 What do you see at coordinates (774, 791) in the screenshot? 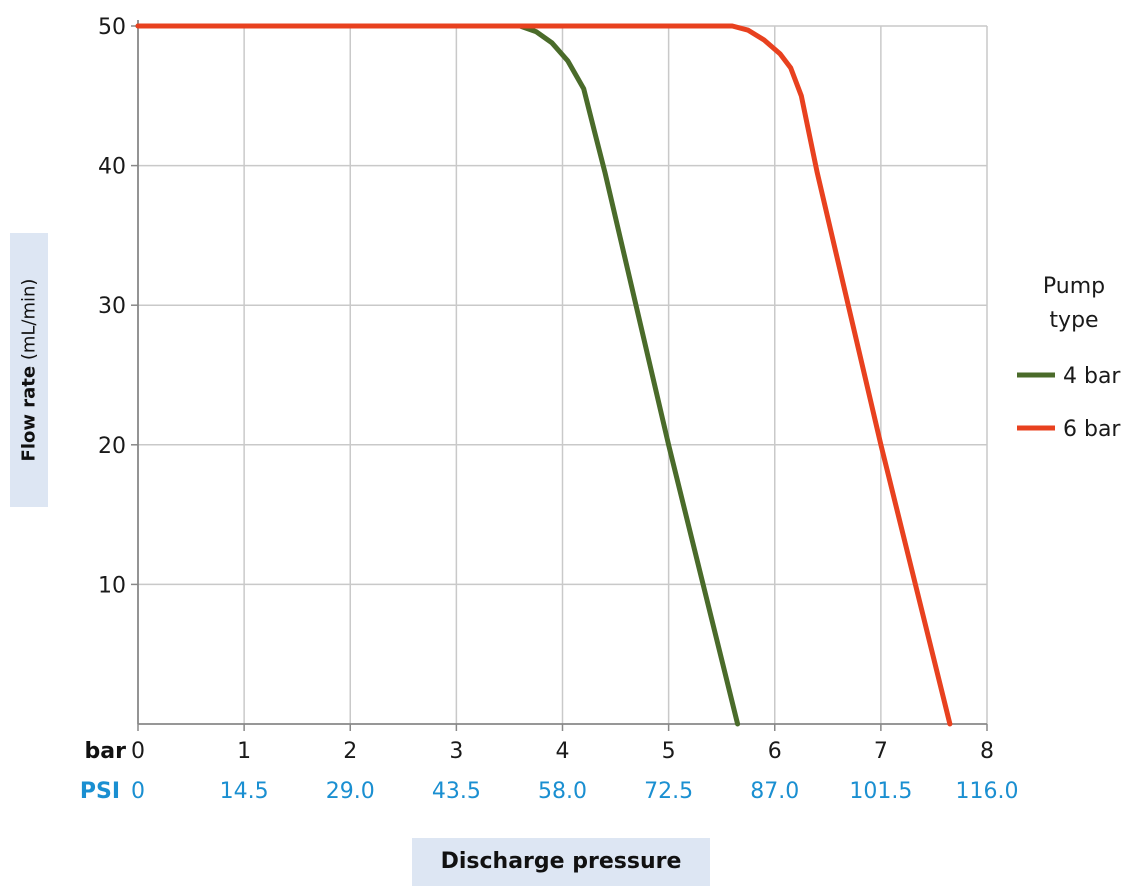
I see `psi-tick-label-6: 87.0` at bounding box center [774, 791].